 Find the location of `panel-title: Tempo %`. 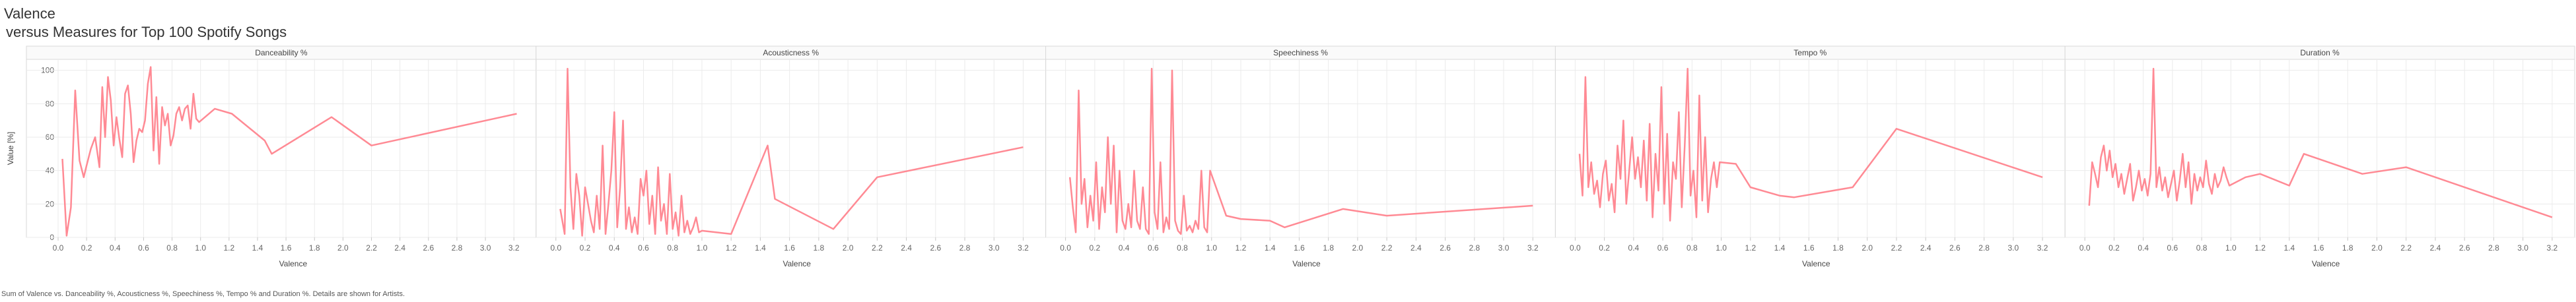

panel-title: Tempo % is located at coordinates (1810, 52).